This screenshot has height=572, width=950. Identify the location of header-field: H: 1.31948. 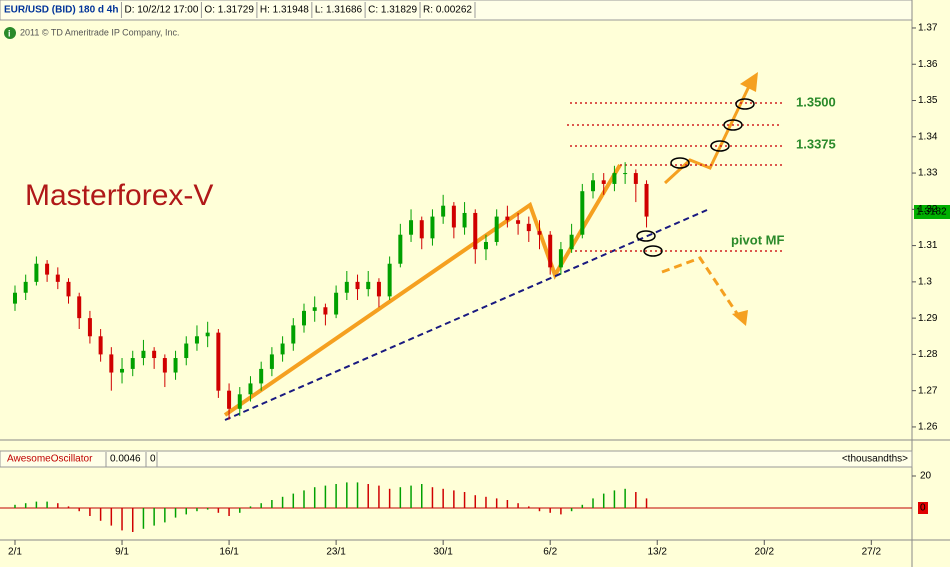
(284, 10).